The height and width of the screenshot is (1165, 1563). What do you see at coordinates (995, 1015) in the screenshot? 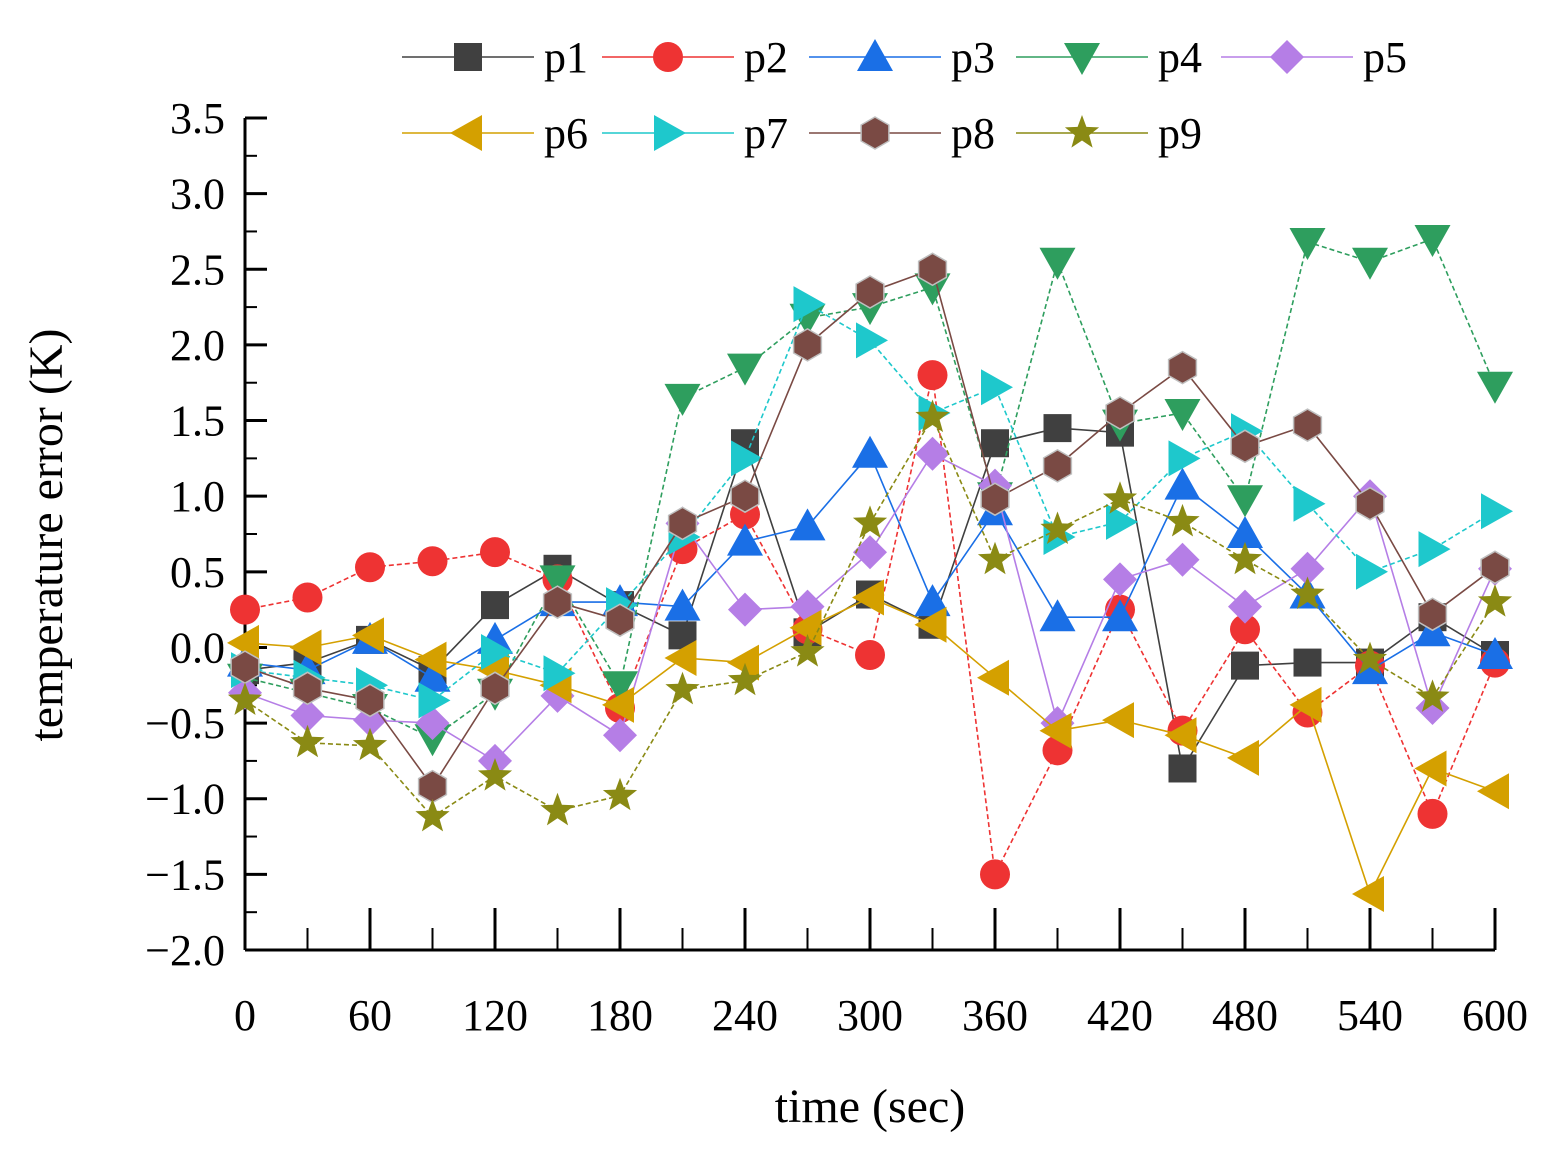
I see `x-tick-label: 360` at bounding box center [995, 1015].